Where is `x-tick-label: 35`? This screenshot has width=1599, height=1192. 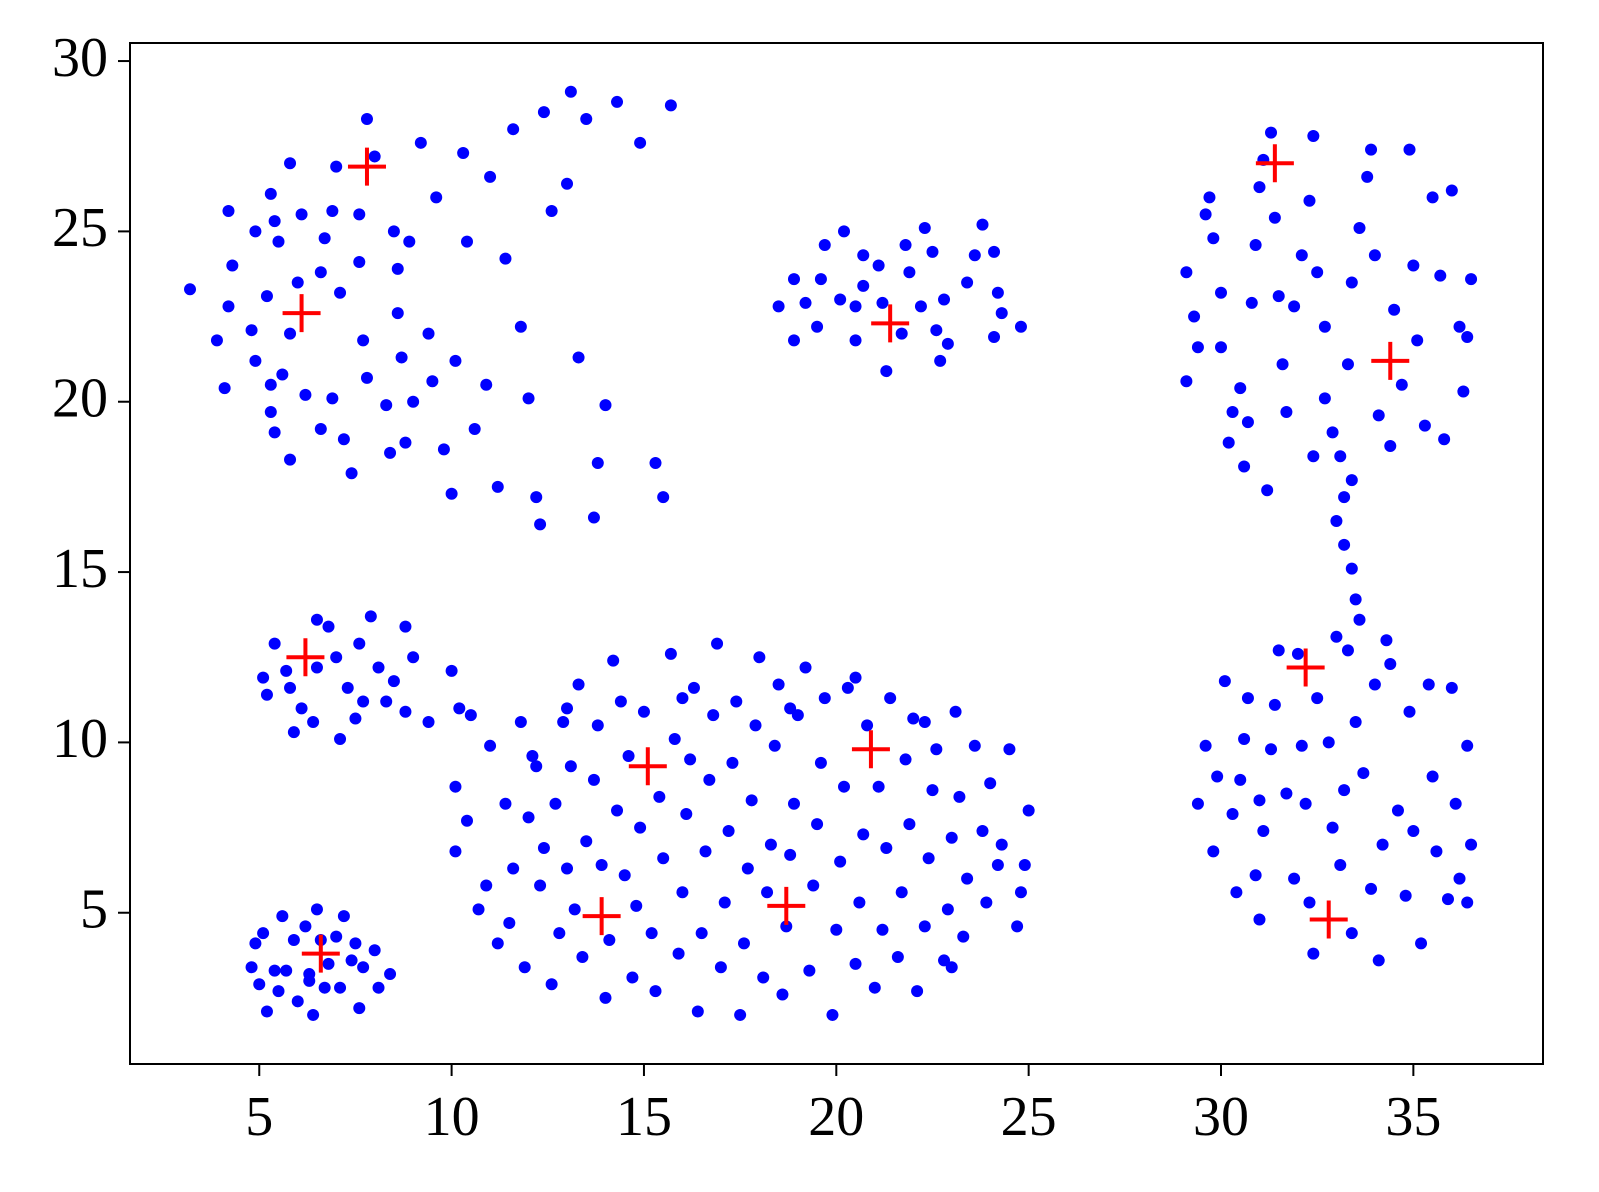 x-tick-label: 35 is located at coordinates (1413, 1117).